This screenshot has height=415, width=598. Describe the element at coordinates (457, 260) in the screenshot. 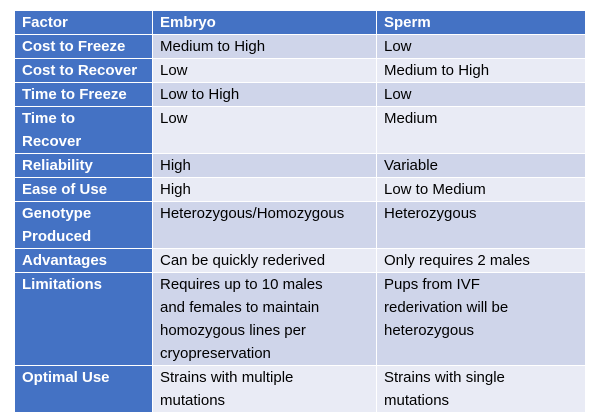

I see `cell-text-line: Only requires 2 males` at that location.